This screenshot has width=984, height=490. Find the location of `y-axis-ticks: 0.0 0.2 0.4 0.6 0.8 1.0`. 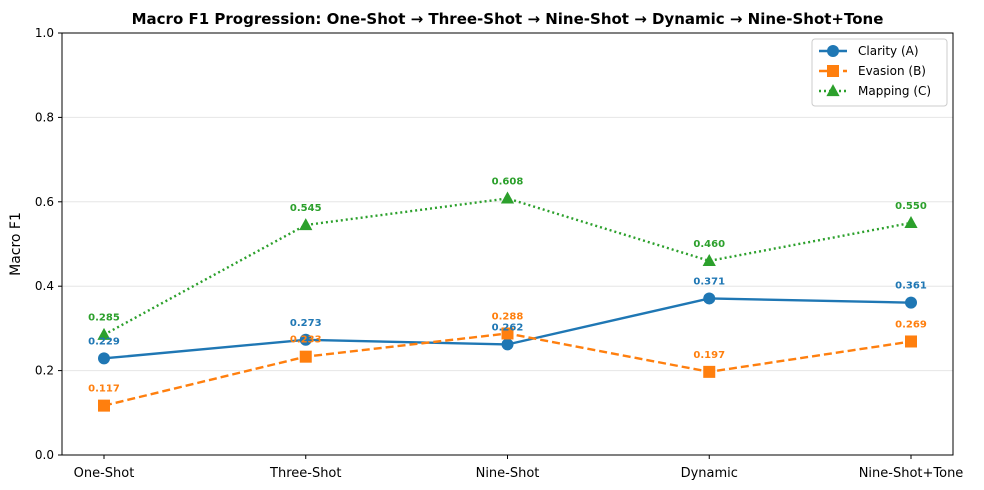

y-axis-ticks: 0.0 0.2 0.4 0.6 0.8 1.0 is located at coordinates (48, 244).